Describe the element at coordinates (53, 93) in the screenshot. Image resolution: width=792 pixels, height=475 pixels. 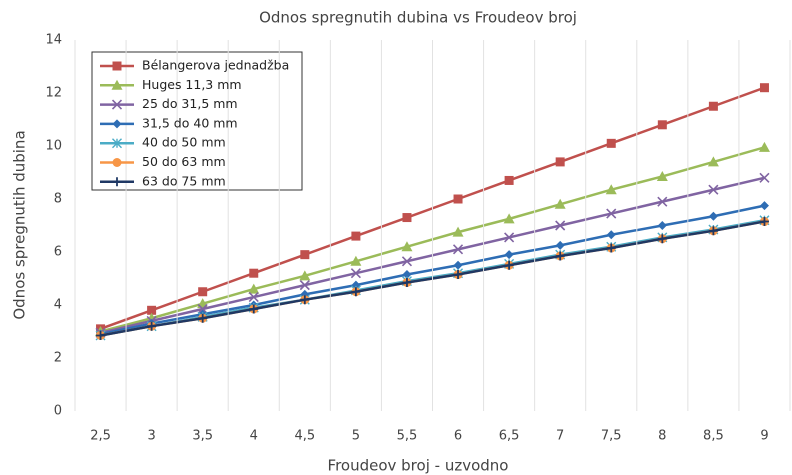
I see `y-tick-label: 12` at that location.